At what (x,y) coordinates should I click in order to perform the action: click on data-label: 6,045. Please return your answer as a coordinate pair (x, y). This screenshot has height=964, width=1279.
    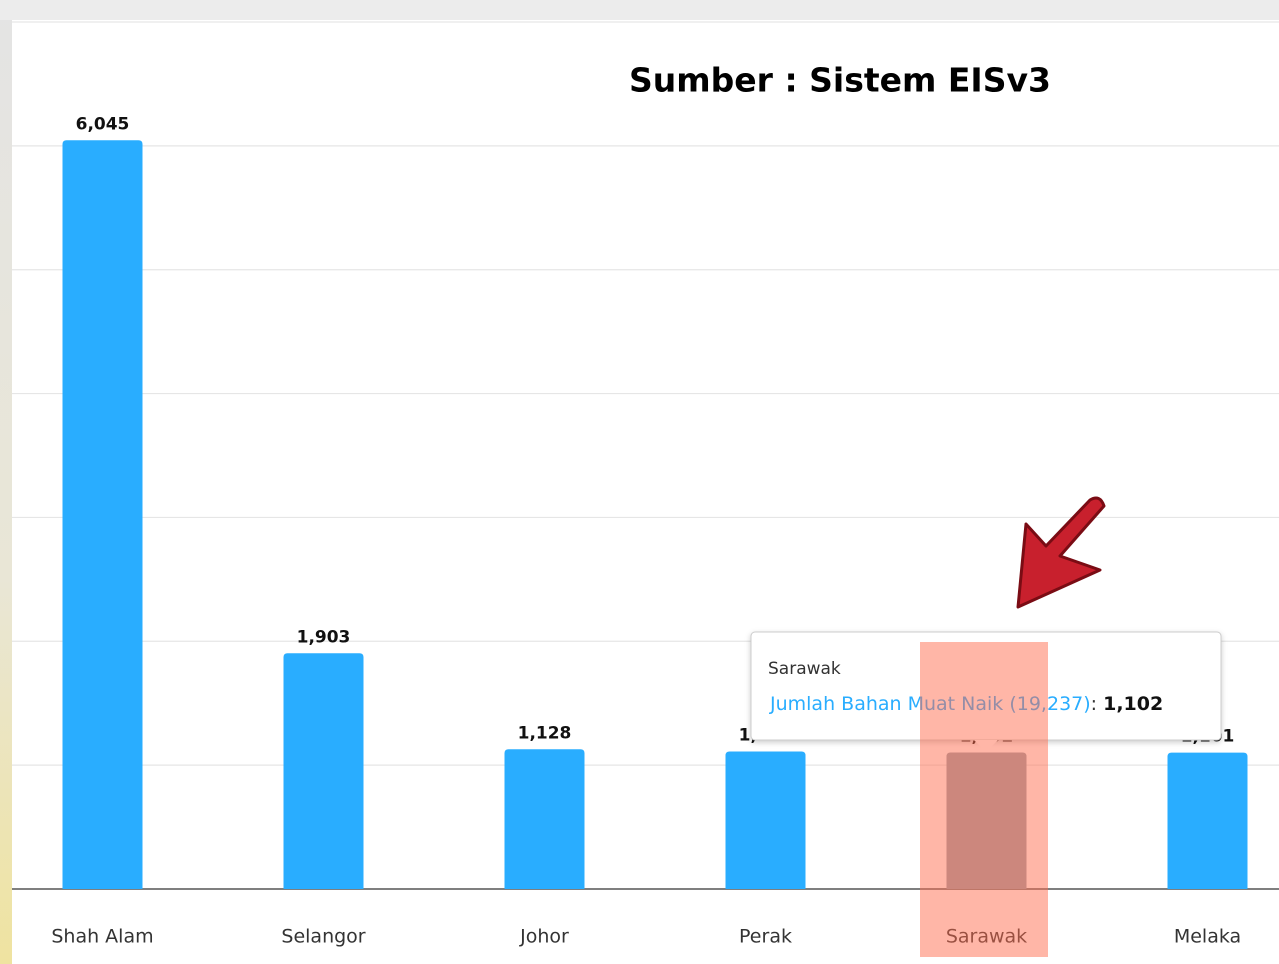
    Looking at the image, I should click on (103, 124).